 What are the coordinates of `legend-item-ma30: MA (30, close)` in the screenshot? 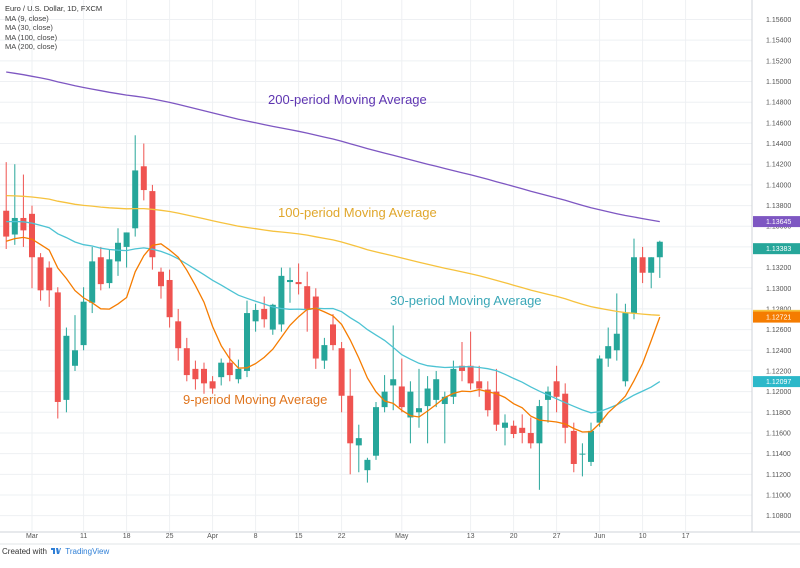 It's located at (29, 28).